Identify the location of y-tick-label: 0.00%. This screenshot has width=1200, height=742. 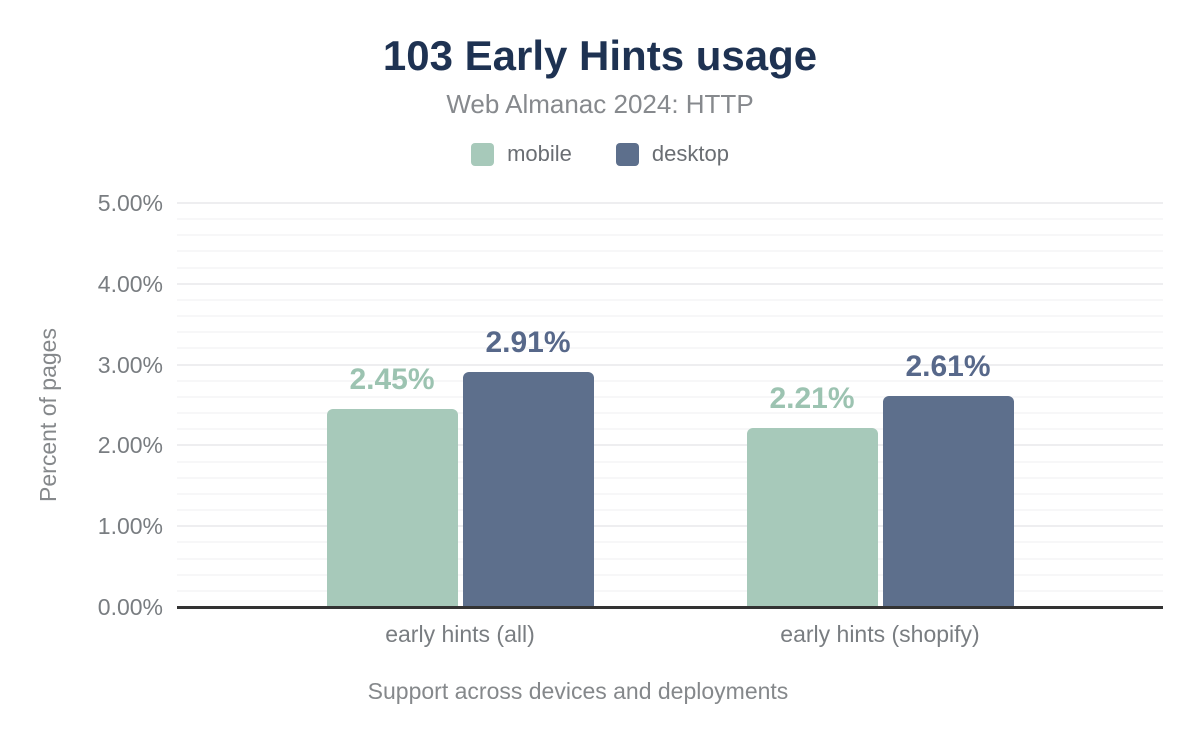
(130, 607).